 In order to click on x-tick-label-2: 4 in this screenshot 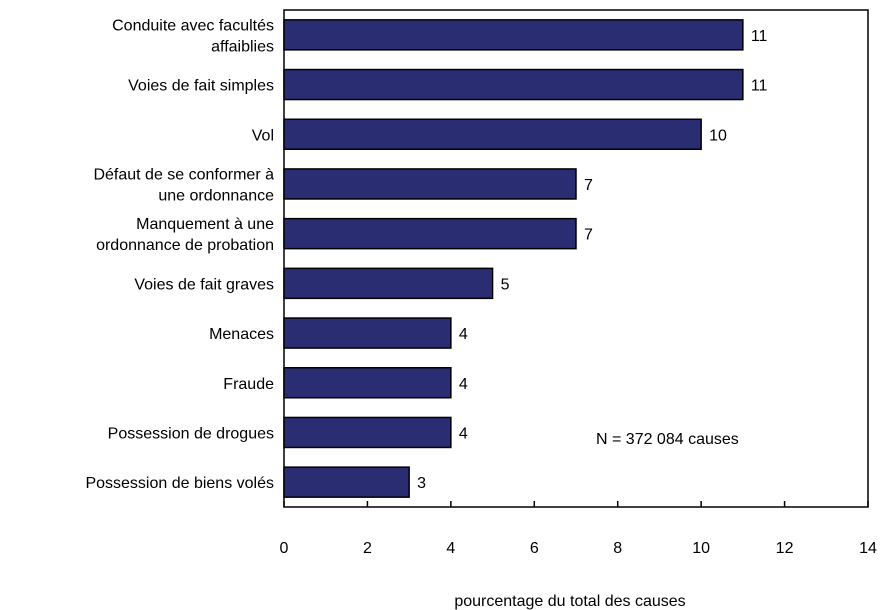, I will do `click(450, 548)`.